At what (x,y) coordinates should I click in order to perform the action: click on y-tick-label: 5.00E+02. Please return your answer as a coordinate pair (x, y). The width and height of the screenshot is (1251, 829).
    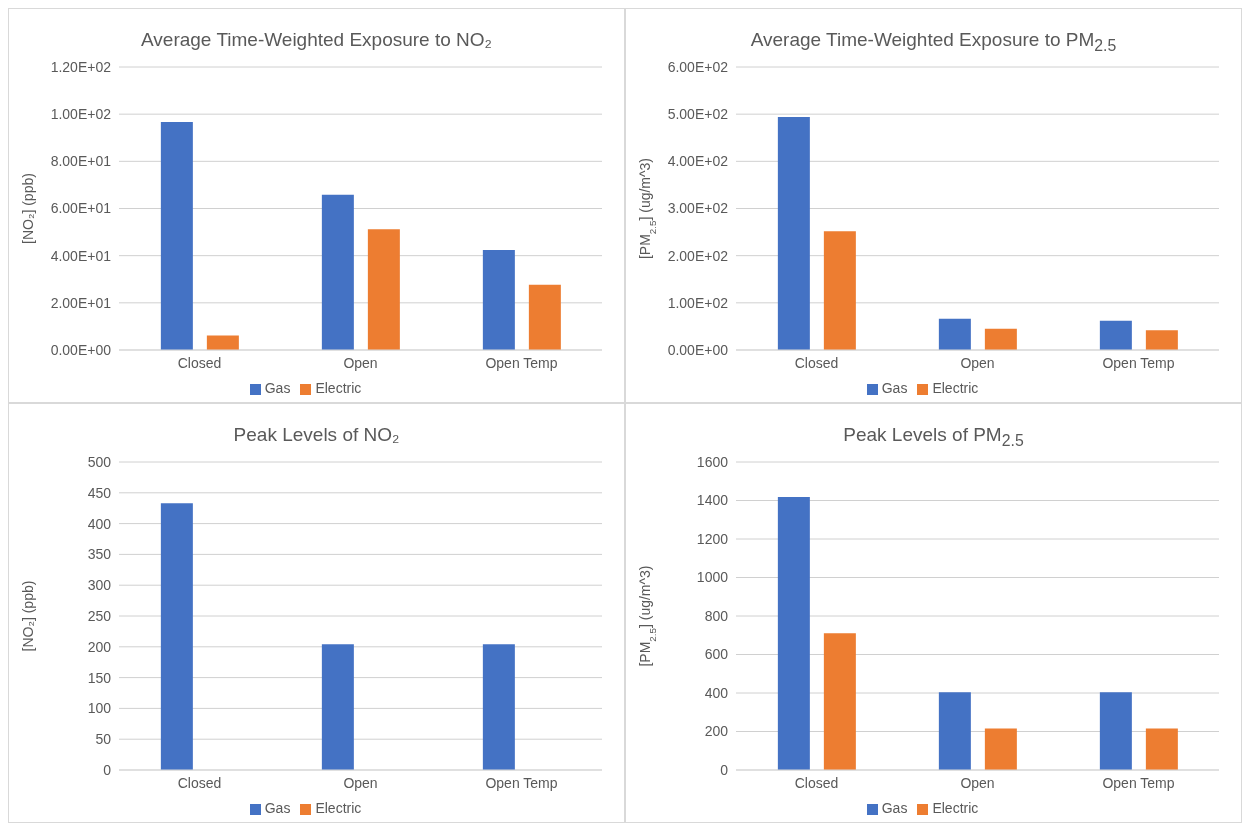
    Looking at the image, I should click on (698, 114).